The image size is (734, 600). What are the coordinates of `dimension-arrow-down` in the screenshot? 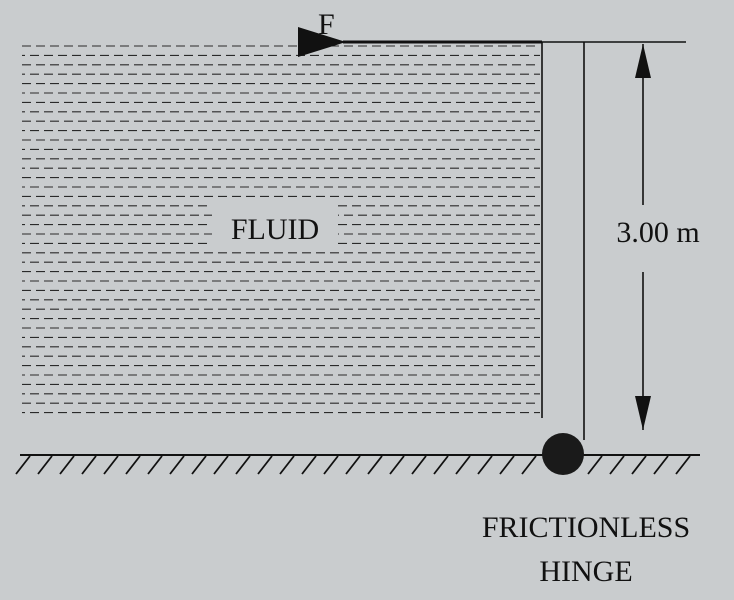 It's located at (643, 413).